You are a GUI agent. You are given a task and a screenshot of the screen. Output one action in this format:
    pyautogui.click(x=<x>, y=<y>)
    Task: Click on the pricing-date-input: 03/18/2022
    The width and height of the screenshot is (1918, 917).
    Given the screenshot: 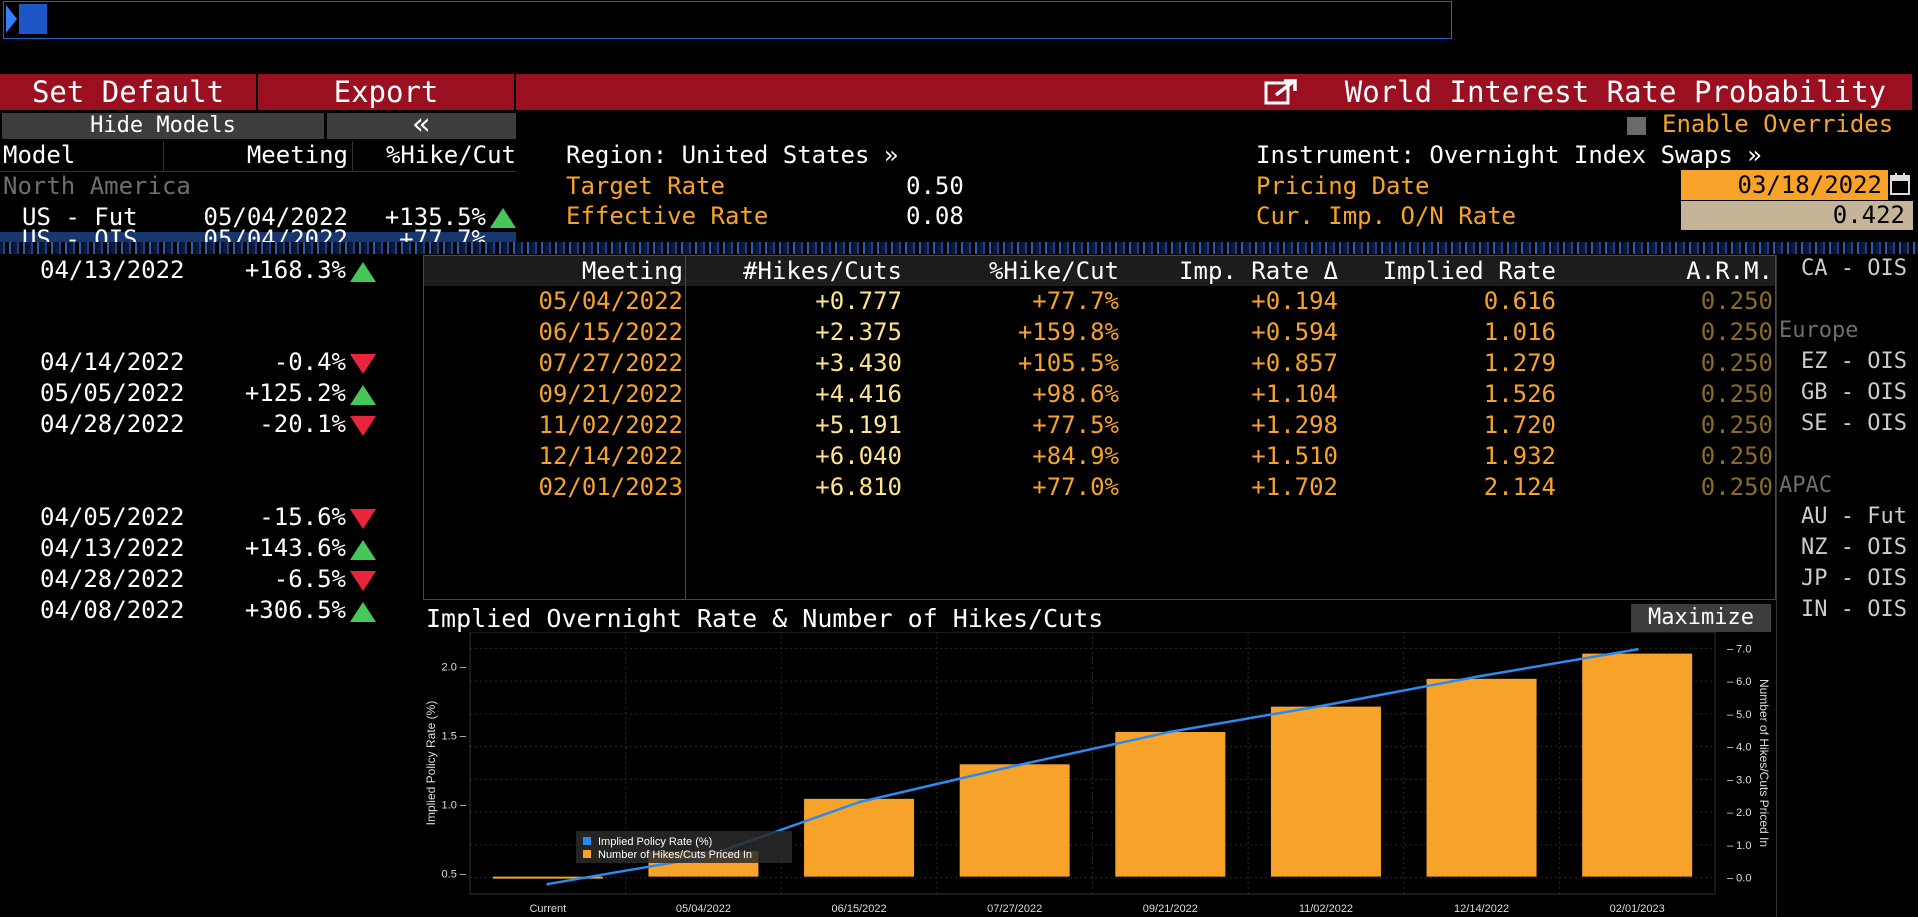 What is the action you would take?
    pyautogui.click(x=1784, y=185)
    